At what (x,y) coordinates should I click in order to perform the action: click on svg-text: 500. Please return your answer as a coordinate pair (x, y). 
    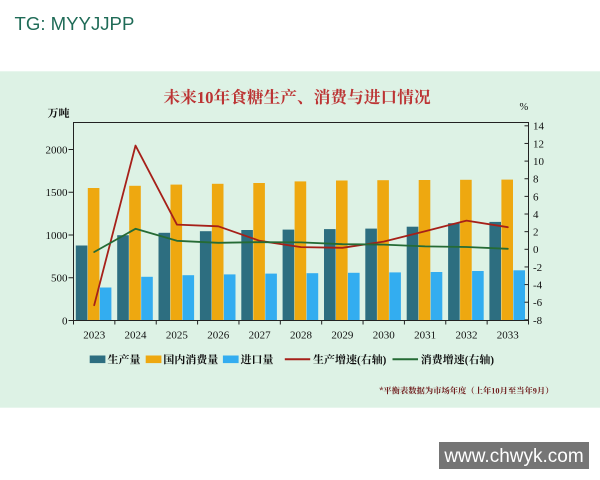
    Looking at the image, I should click on (59, 279).